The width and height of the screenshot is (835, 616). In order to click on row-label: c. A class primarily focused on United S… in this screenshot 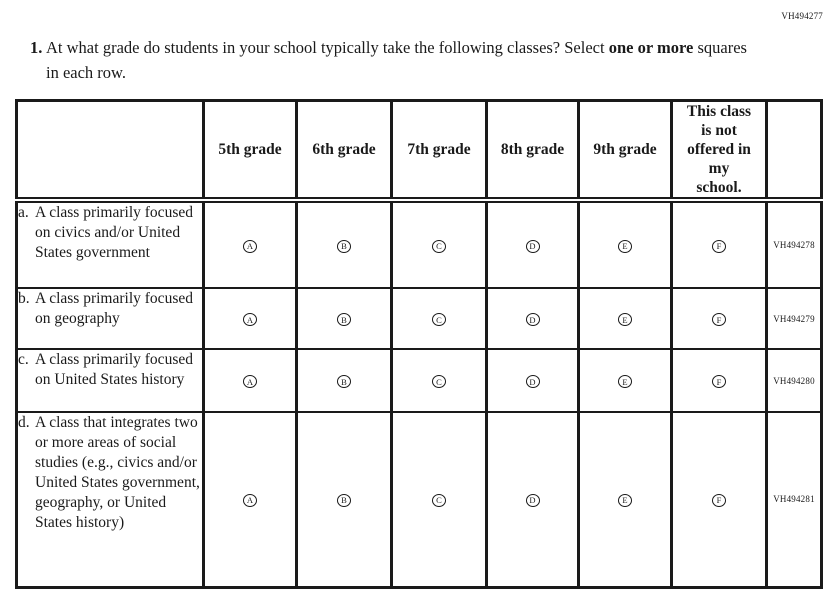, I will do `click(110, 370)`.